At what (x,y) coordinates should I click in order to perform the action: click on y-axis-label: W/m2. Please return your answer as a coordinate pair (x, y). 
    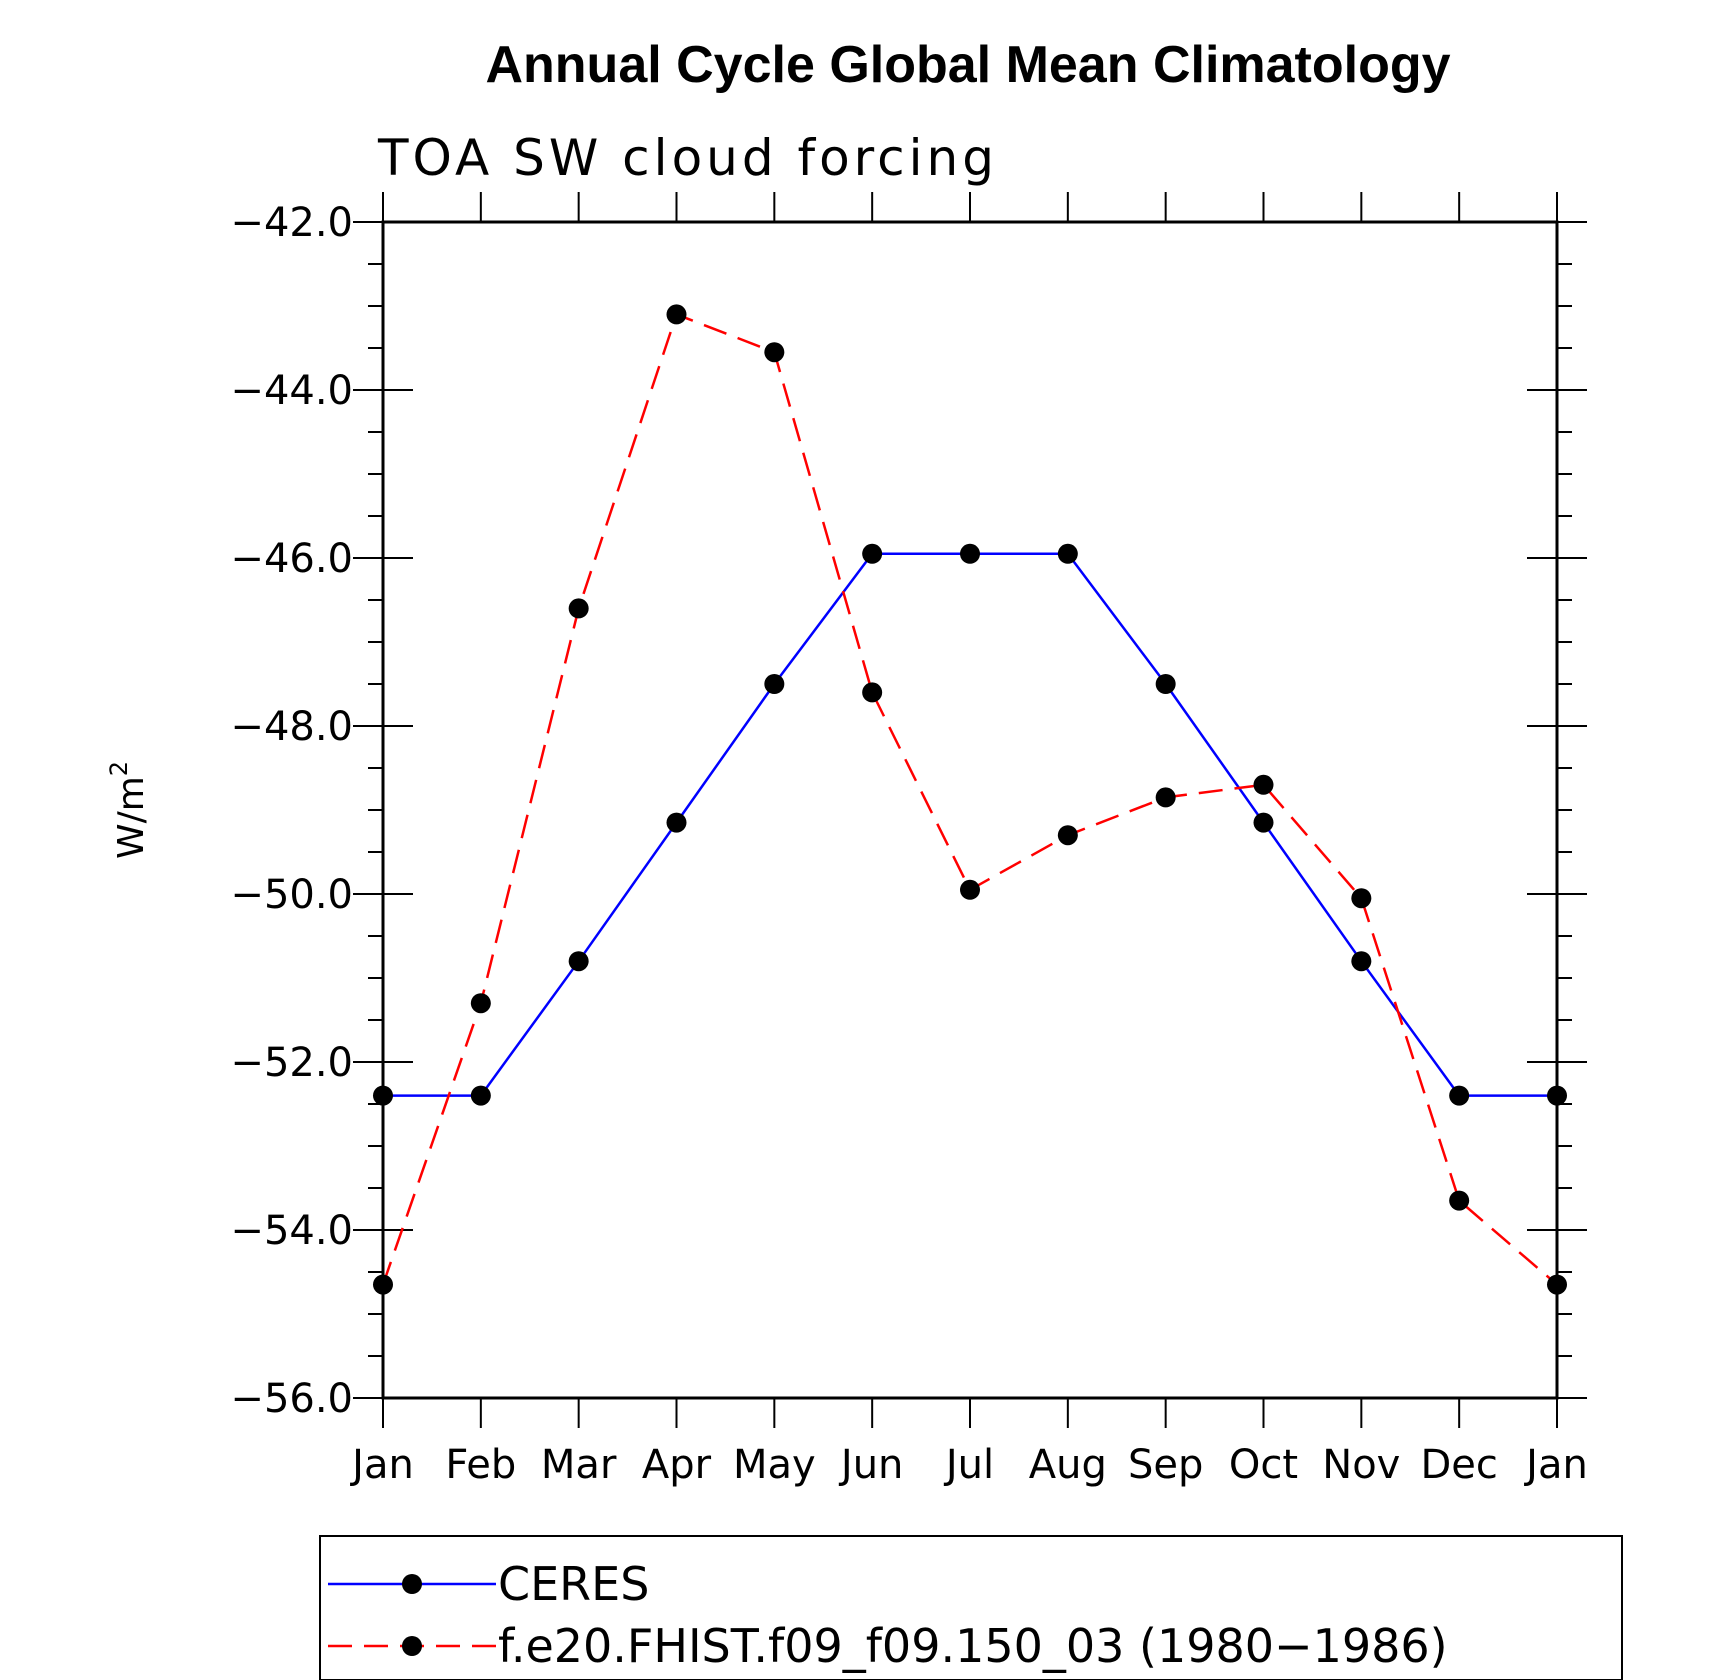
    Looking at the image, I should click on (128, 810).